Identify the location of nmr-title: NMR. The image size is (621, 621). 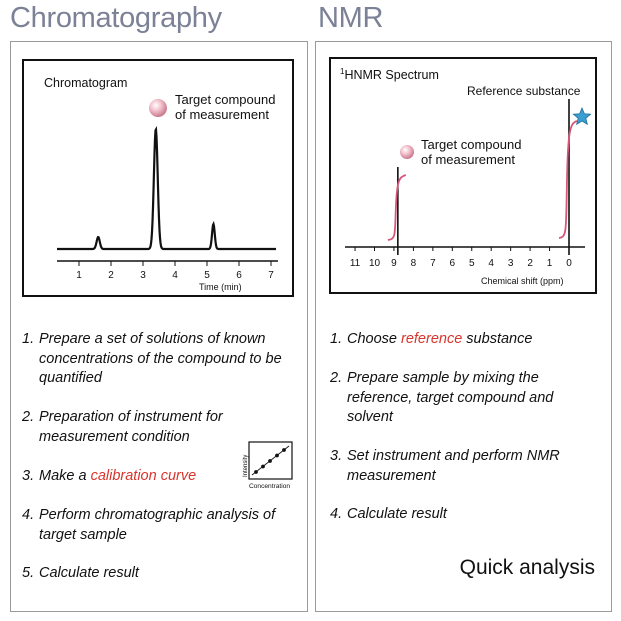
(351, 18).